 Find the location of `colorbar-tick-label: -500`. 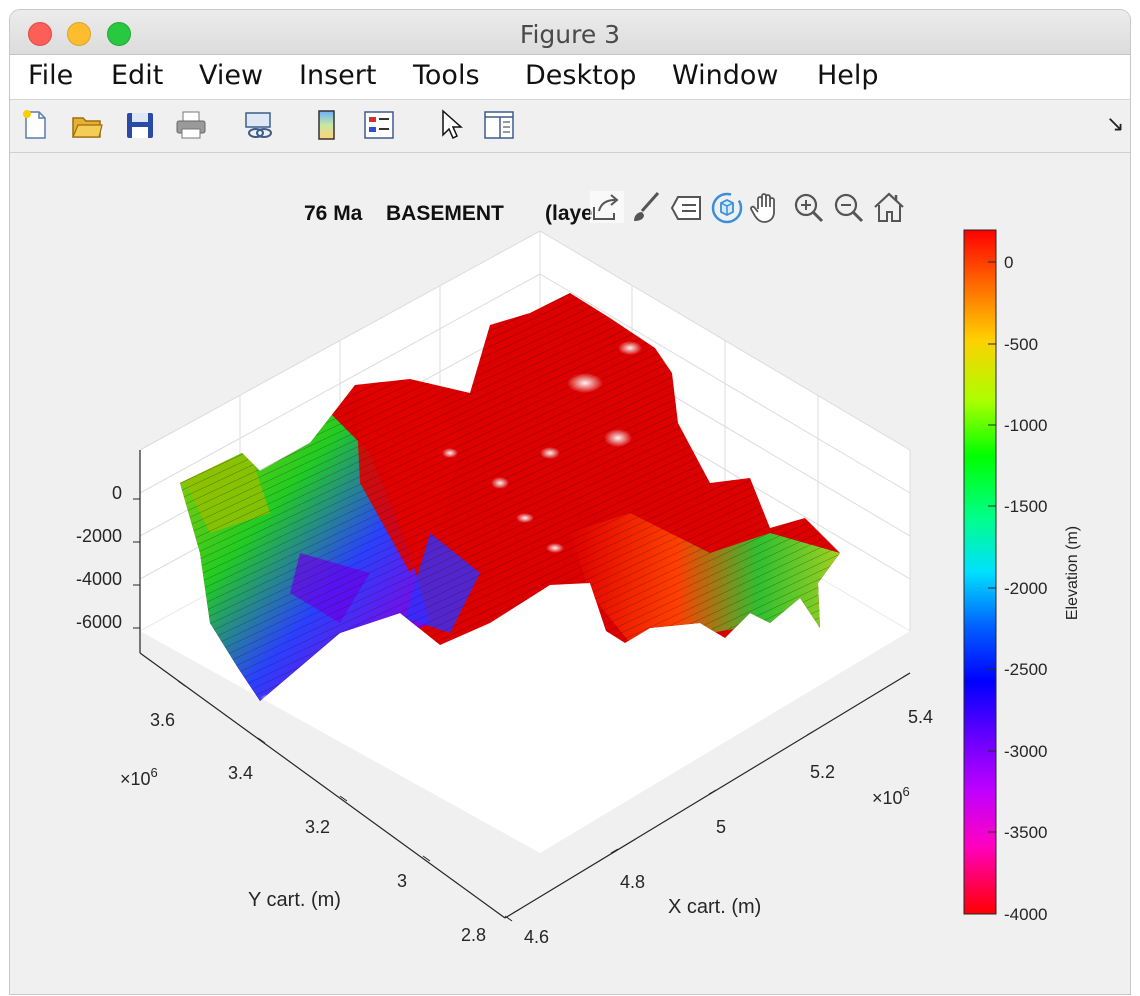

colorbar-tick-label: -500 is located at coordinates (1021, 344).